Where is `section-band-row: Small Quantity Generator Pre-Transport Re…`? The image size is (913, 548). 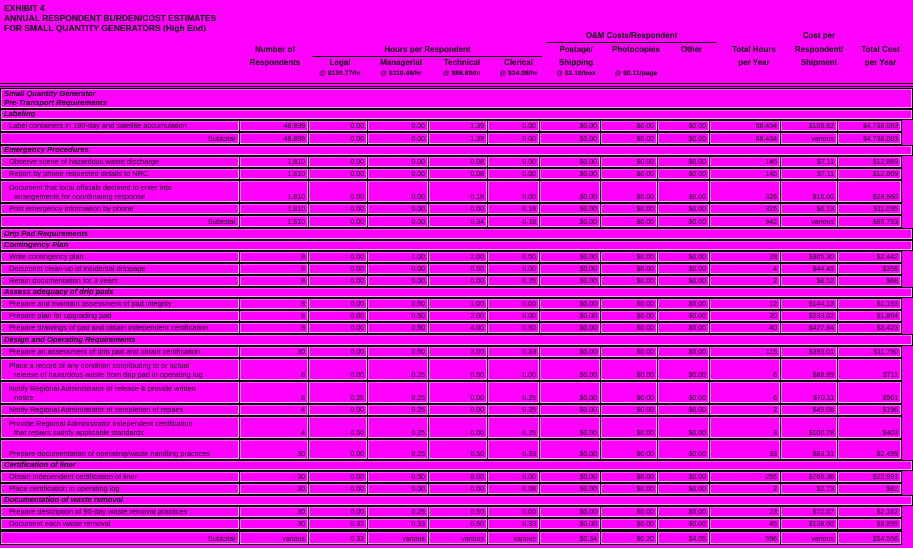 section-band-row: Small Quantity Generator Pre-Transport Re… is located at coordinates (456, 98).